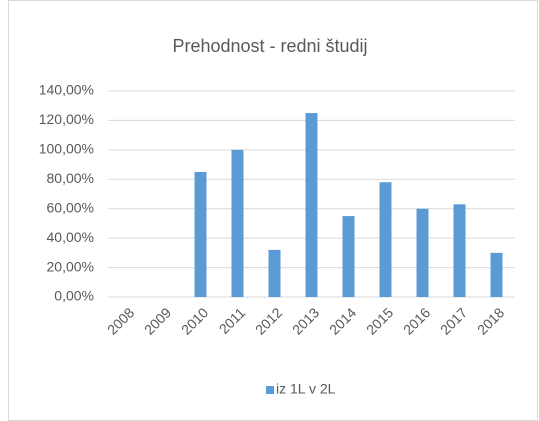 Image resolution: width=539 pixels, height=421 pixels. What do you see at coordinates (66, 119) in the screenshot?
I see `y-tick-label: 120,00%` at bounding box center [66, 119].